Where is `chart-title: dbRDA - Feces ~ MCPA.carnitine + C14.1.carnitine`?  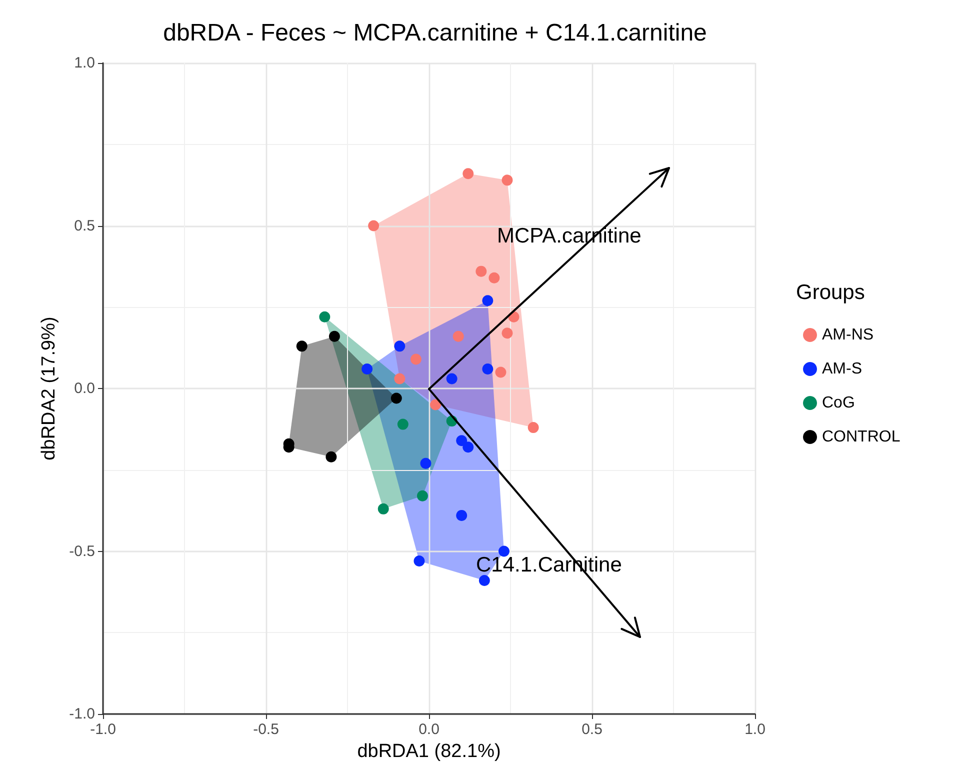
chart-title: dbRDA - Feces ~ MCPA.carnitine + C14.1.carnitine is located at coordinates (435, 33).